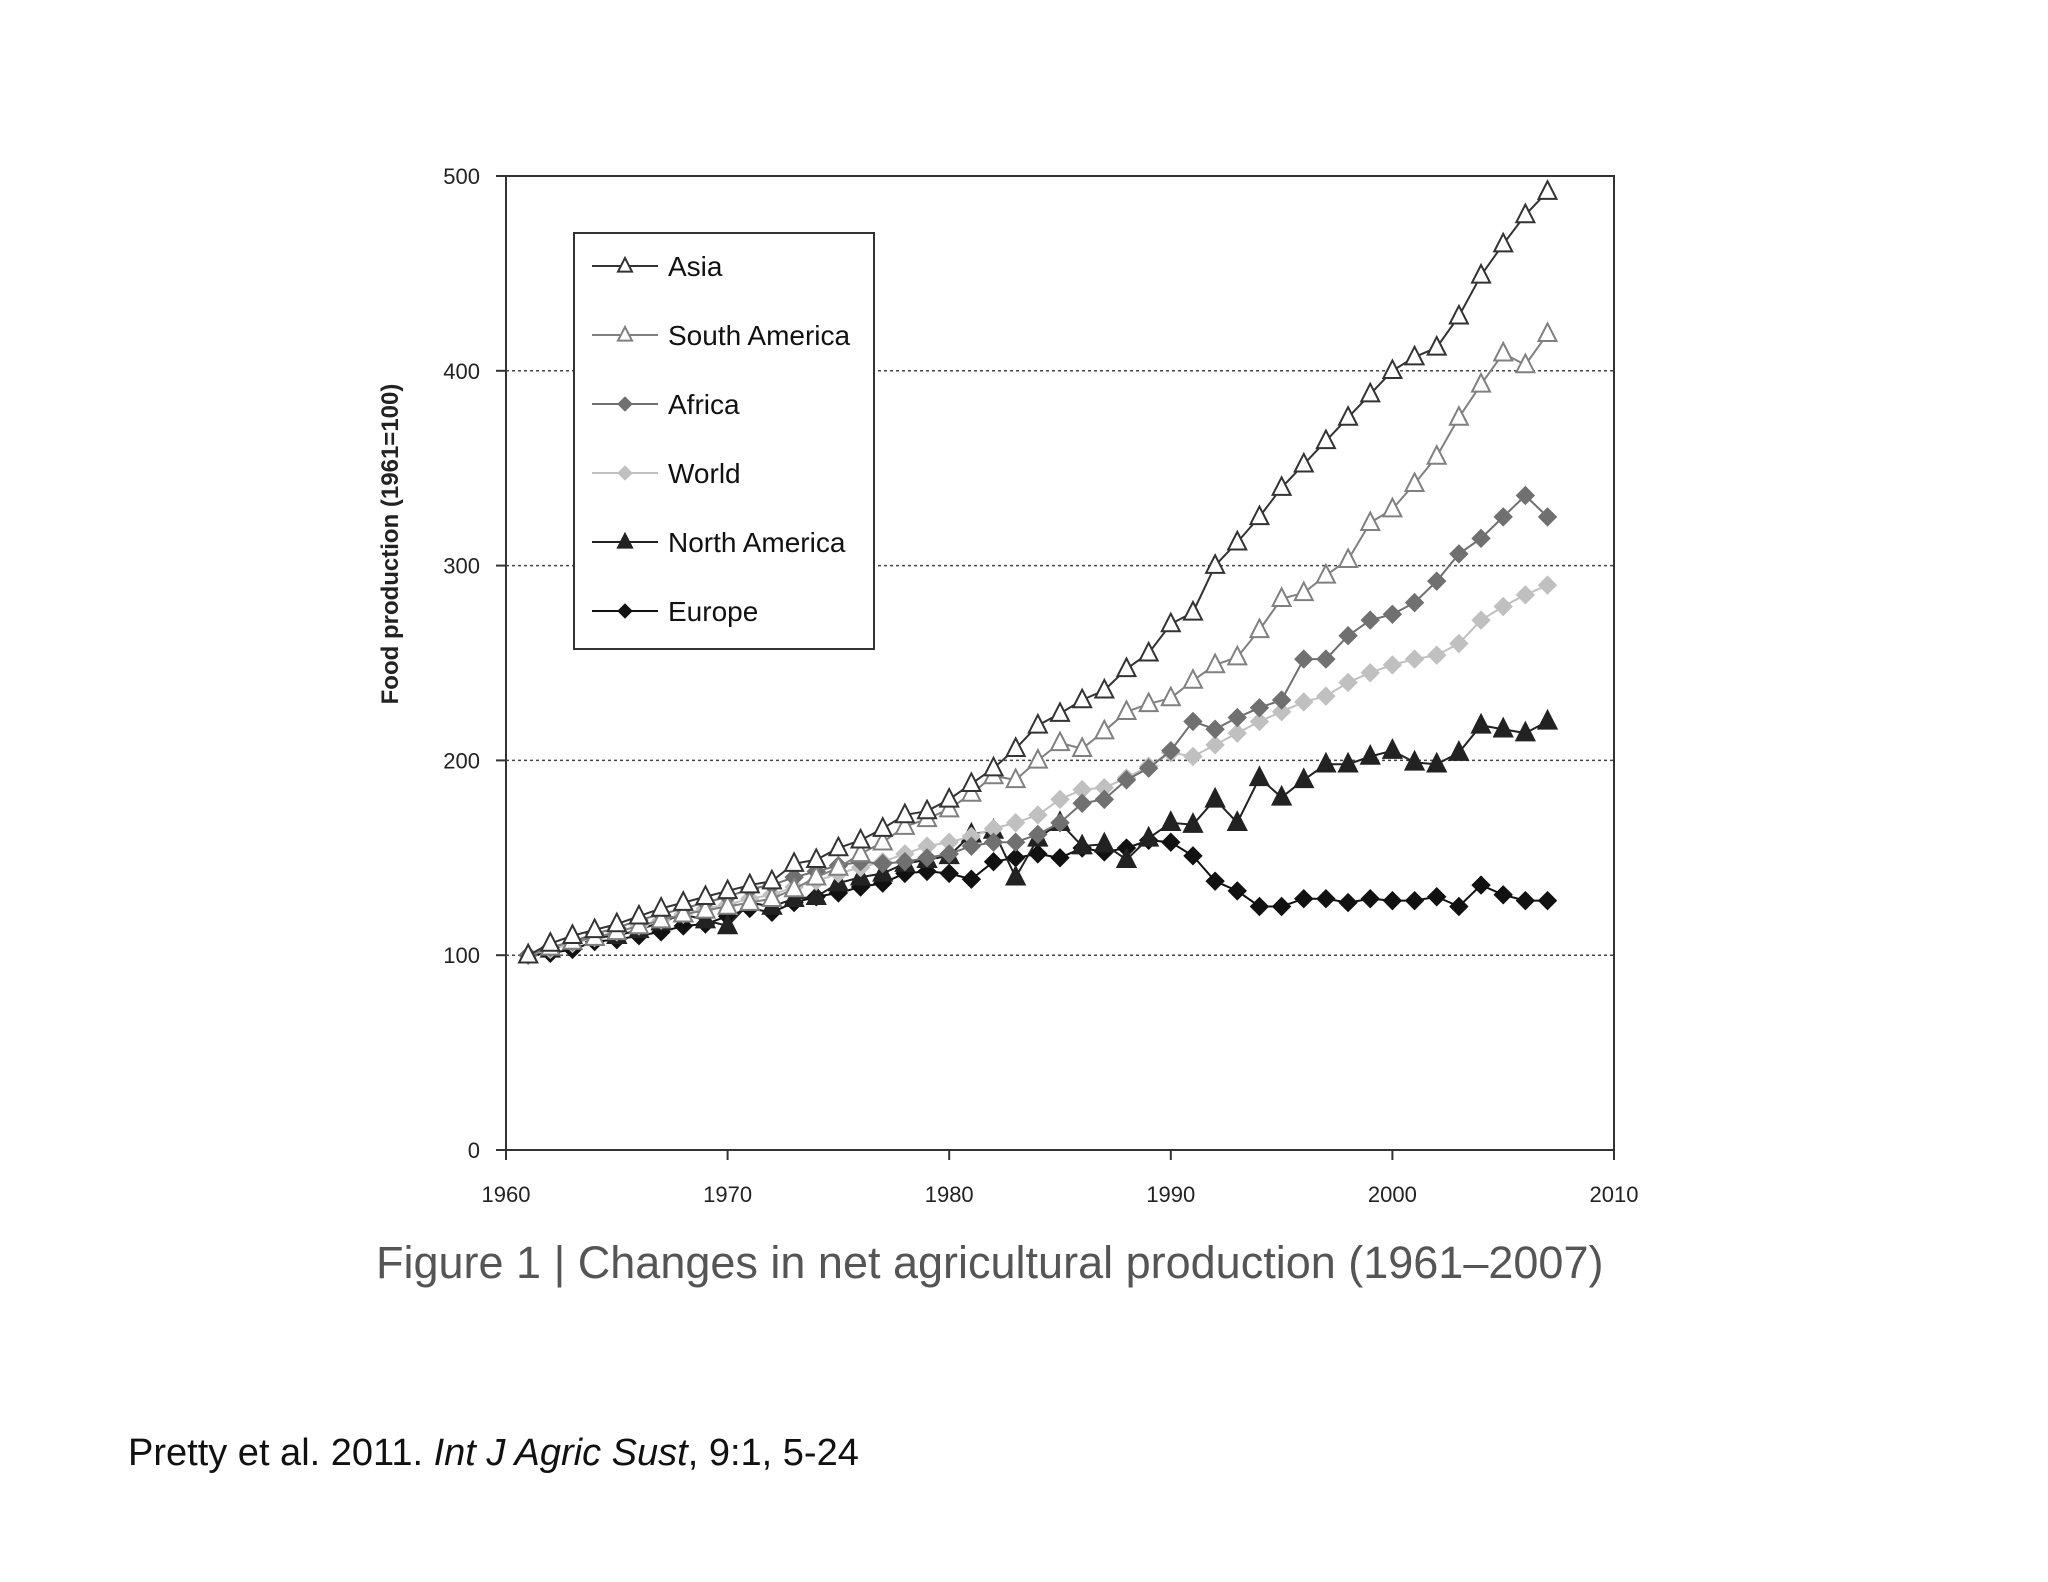 This screenshot has width=2048, height=1582. Describe the element at coordinates (705, 908) in the screenshot. I see `point-south-america-1969` at that location.